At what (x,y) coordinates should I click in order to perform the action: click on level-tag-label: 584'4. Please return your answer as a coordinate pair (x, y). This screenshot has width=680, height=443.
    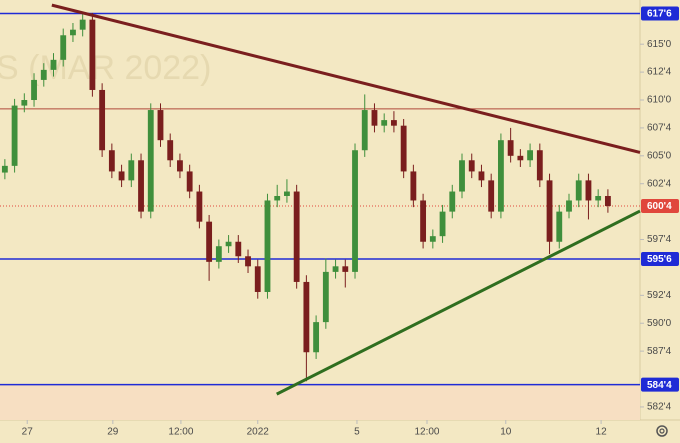
    Looking at the image, I should click on (659, 385).